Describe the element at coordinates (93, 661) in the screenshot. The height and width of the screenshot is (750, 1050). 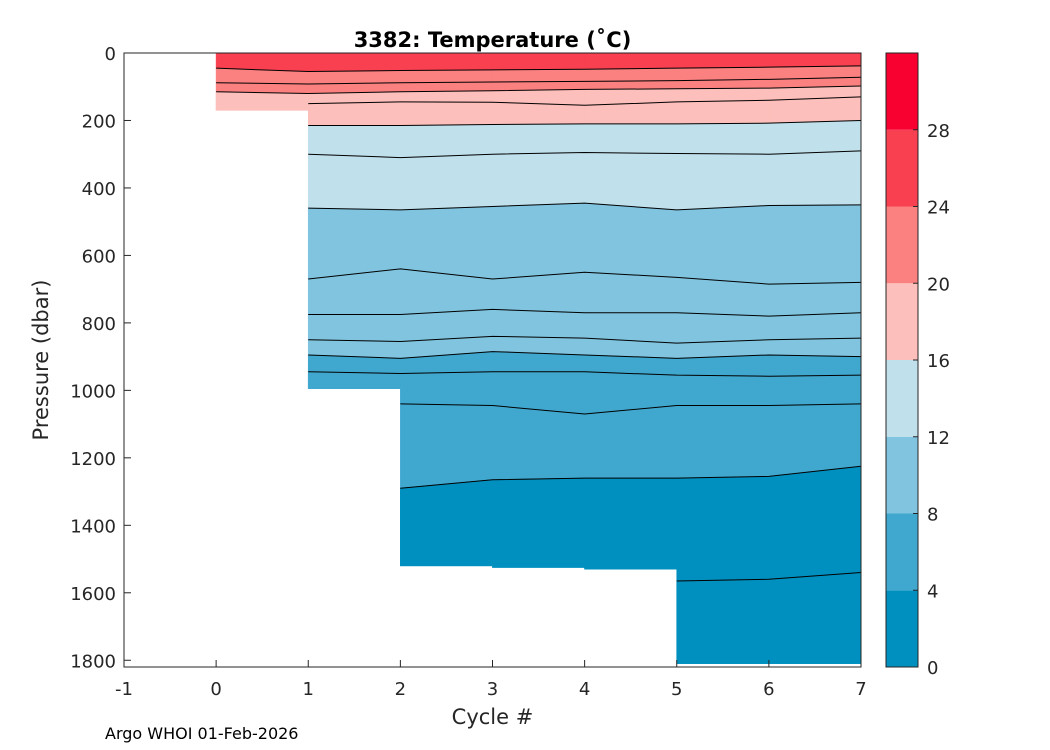
I see `y-tick-label: 1800` at that location.